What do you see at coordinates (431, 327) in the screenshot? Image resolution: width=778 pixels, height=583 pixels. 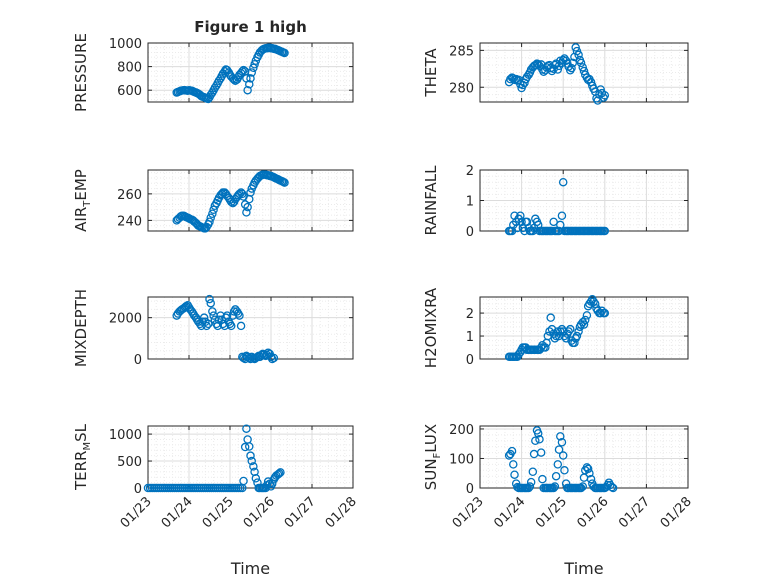 I see `y-axis-label: H2OMIXRA` at bounding box center [431, 327].